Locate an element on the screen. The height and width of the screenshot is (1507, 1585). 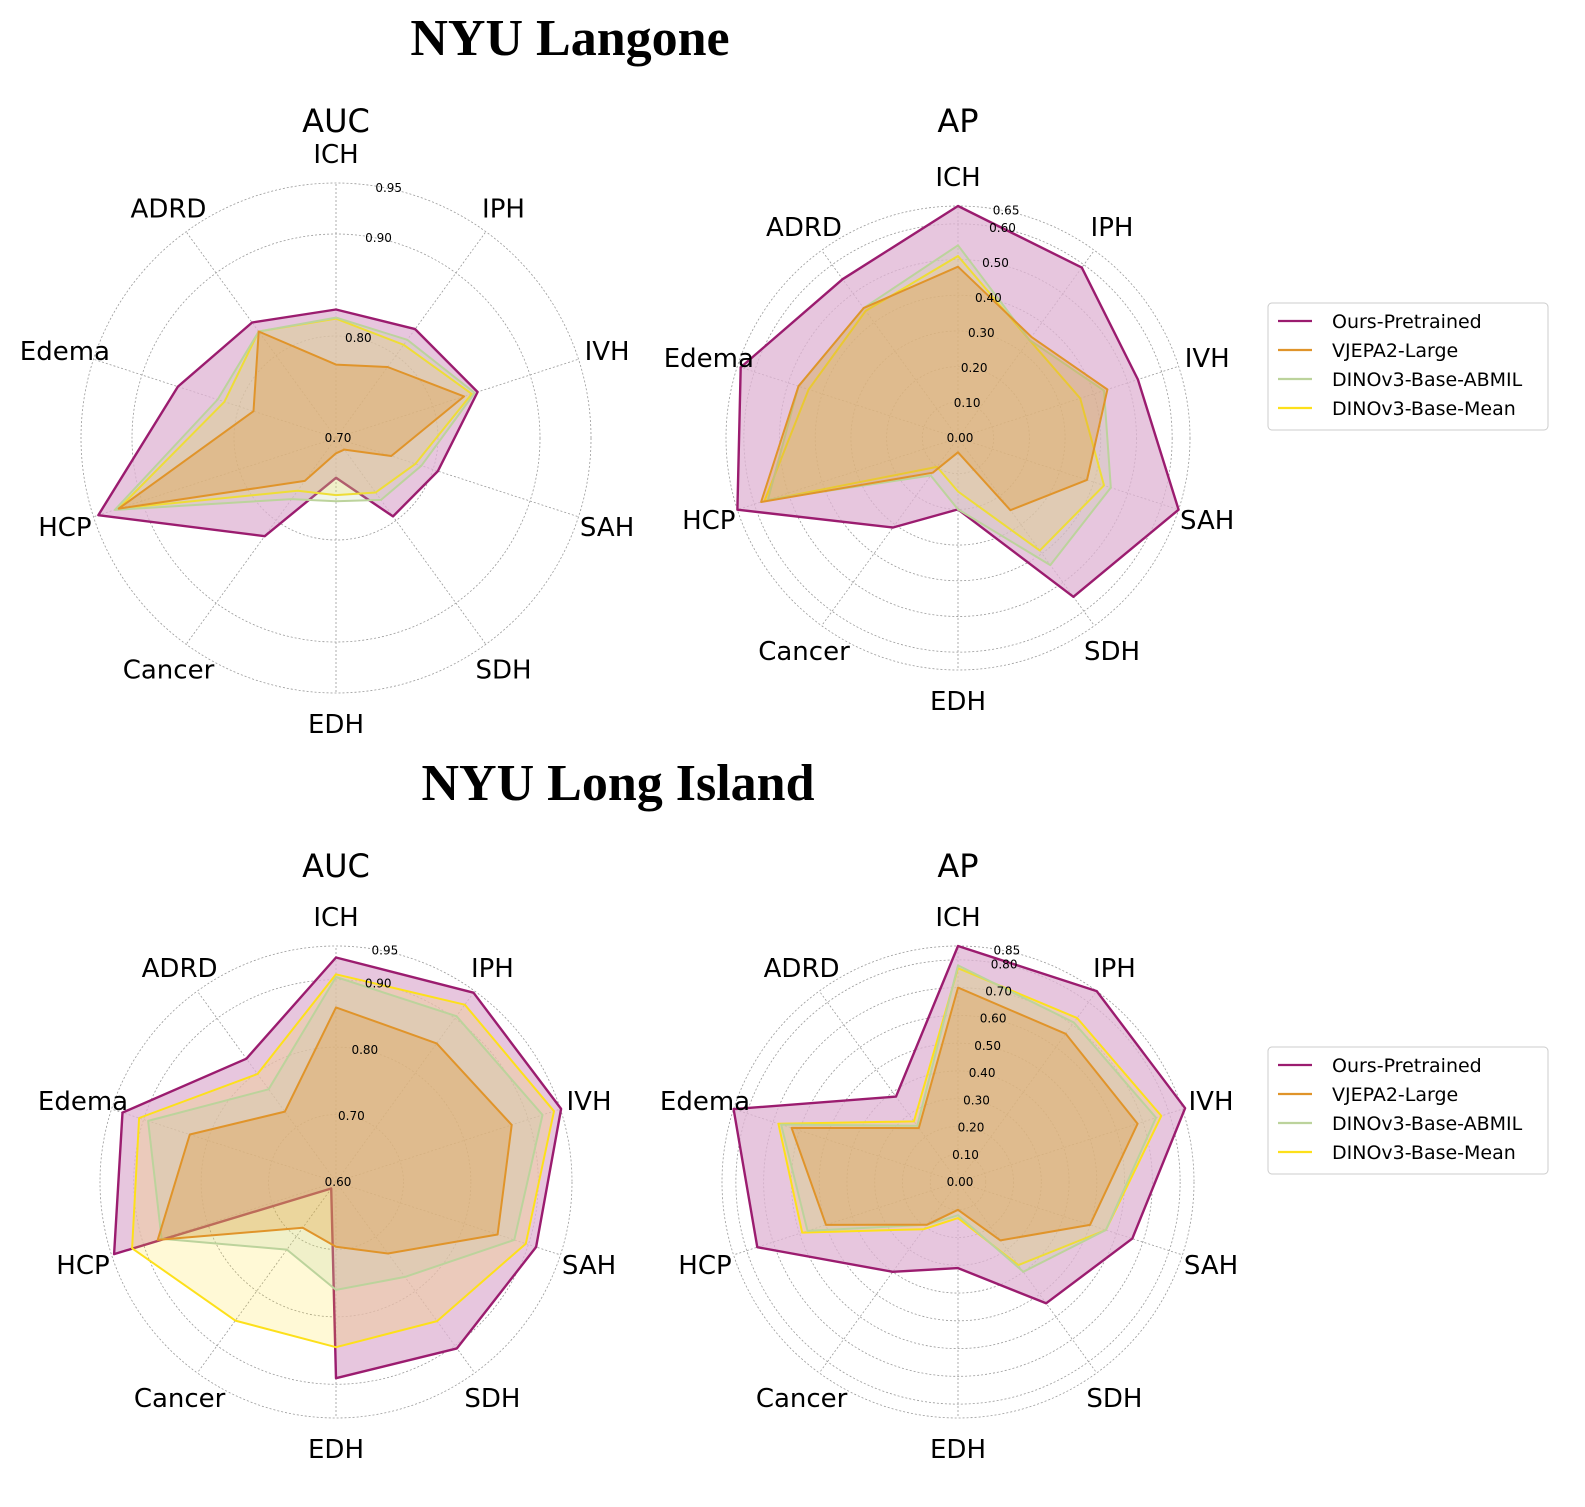
tick-label: 0.85 is located at coordinates (1007, 951).